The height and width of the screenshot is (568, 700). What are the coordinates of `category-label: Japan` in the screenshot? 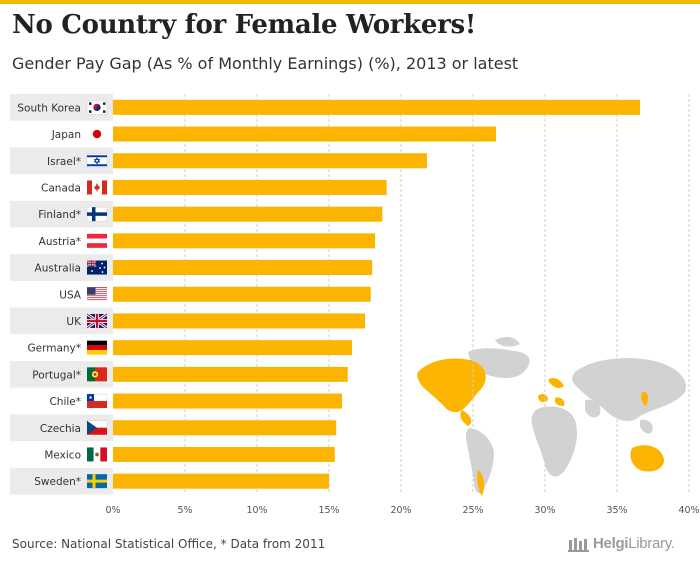 It's located at (66, 135).